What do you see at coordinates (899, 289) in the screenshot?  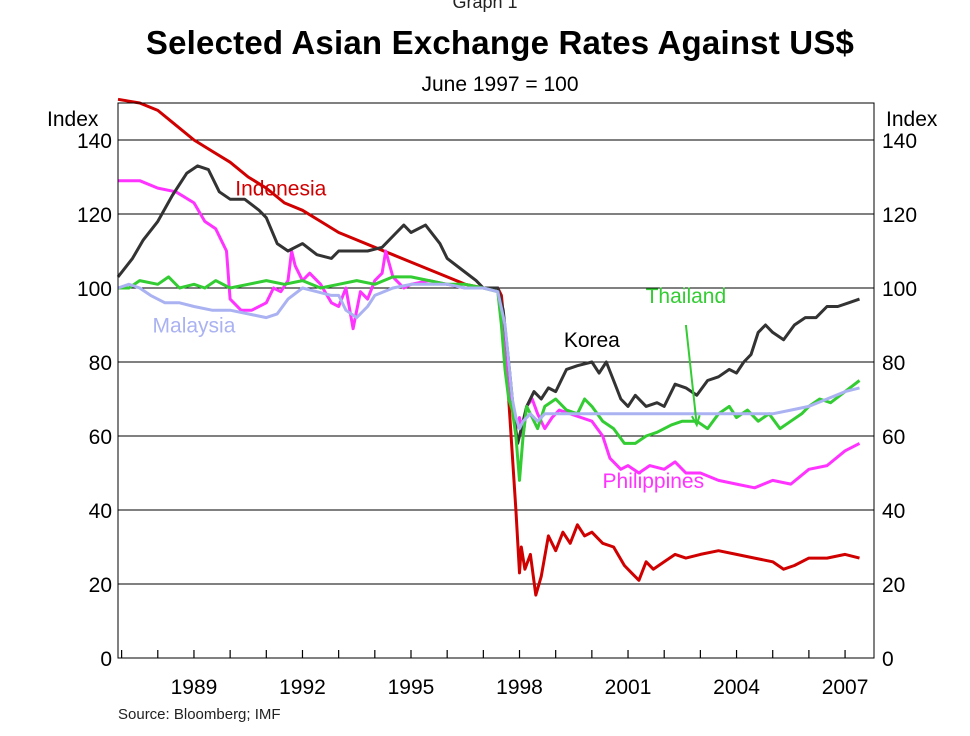 I see `y-tick-label-right: 100` at bounding box center [899, 289].